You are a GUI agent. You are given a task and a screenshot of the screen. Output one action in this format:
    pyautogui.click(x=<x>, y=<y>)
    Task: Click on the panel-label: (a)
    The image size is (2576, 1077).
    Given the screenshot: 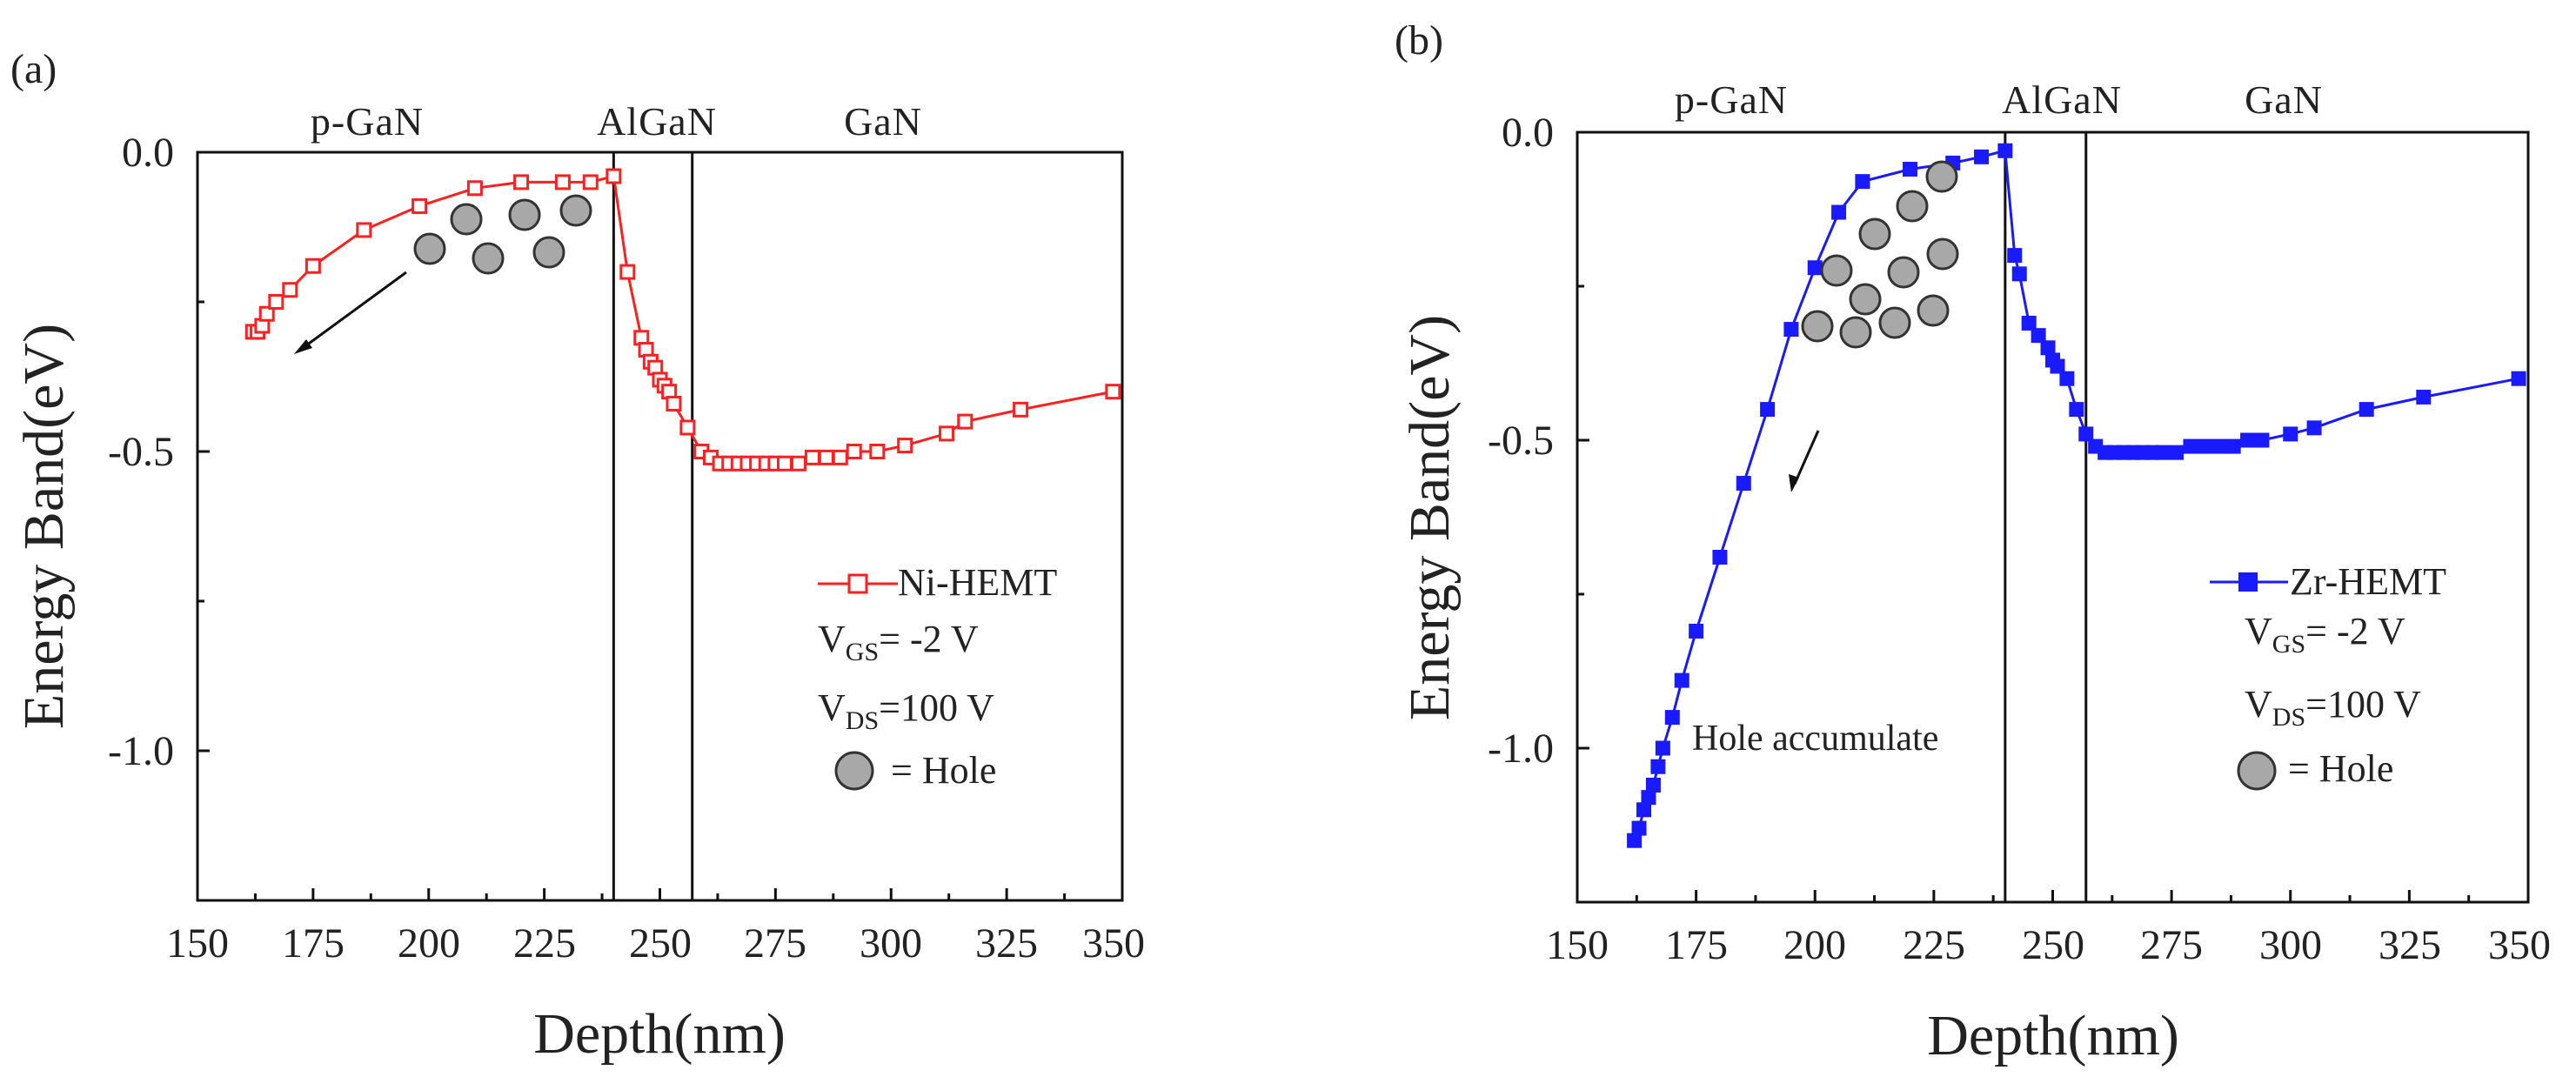 What is the action you would take?
    pyautogui.click(x=33, y=69)
    